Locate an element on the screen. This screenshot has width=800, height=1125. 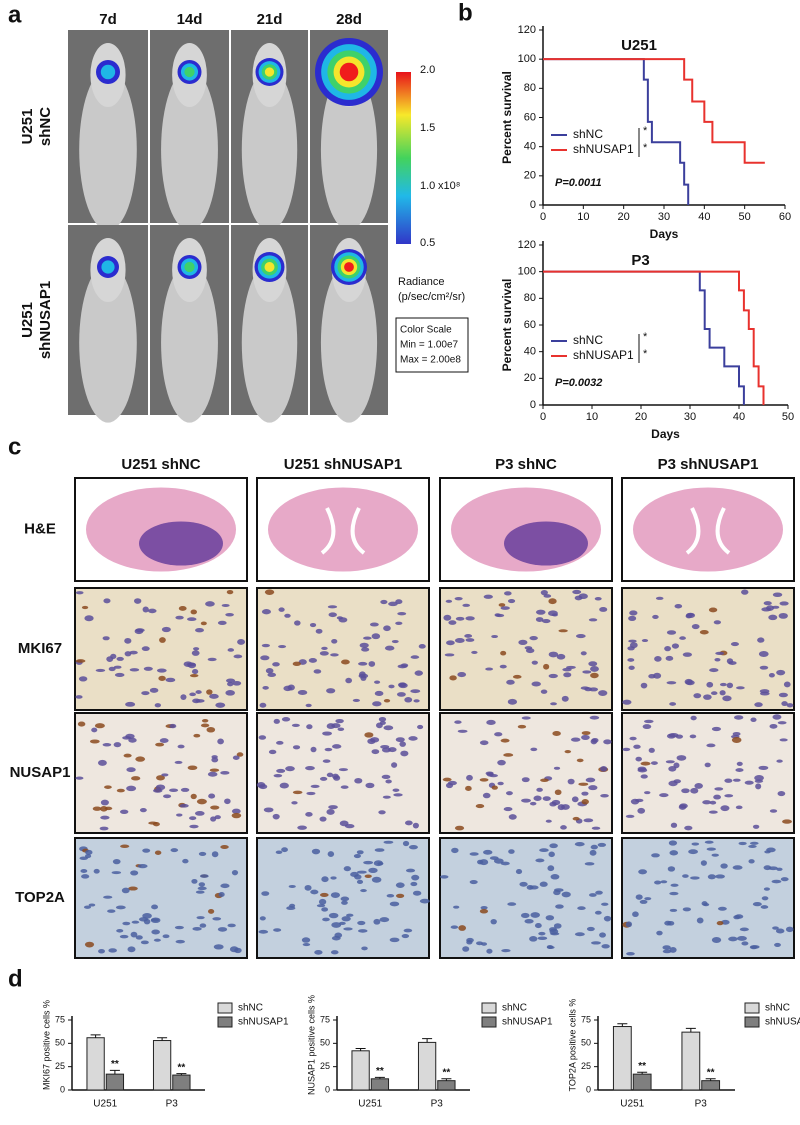
x-axis-label: Days is located at coordinates (665, 434).